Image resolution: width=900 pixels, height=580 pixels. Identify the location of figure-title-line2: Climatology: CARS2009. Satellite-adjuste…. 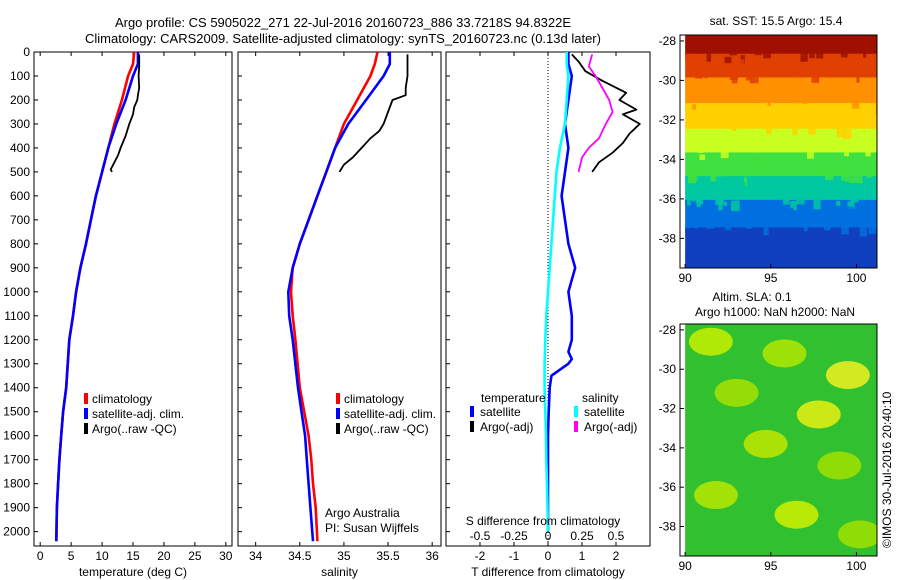
(343, 38).